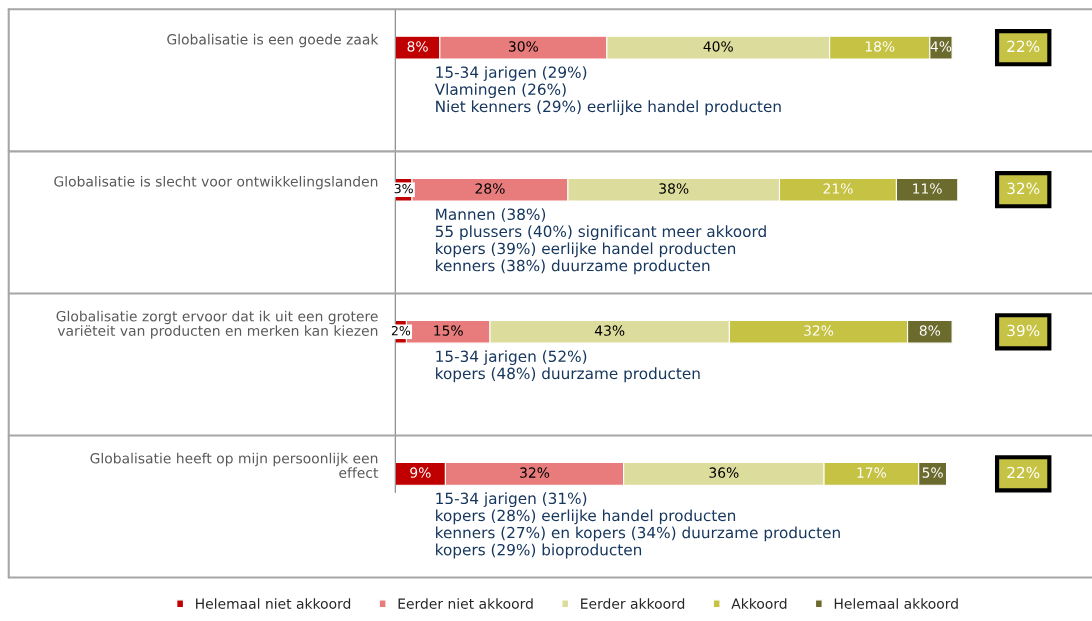 The height and width of the screenshot is (621, 1092). Describe the element at coordinates (932, 472) in the screenshot. I see `data-label: 5%` at that location.